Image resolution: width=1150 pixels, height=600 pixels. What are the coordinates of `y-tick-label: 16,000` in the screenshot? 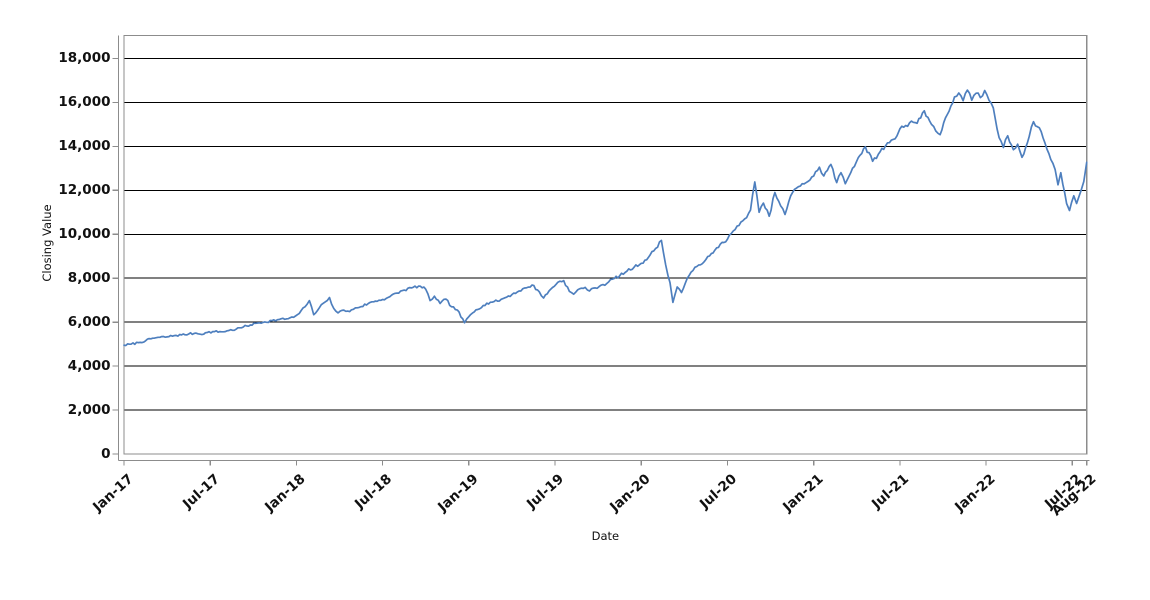 It's located at (84, 102).